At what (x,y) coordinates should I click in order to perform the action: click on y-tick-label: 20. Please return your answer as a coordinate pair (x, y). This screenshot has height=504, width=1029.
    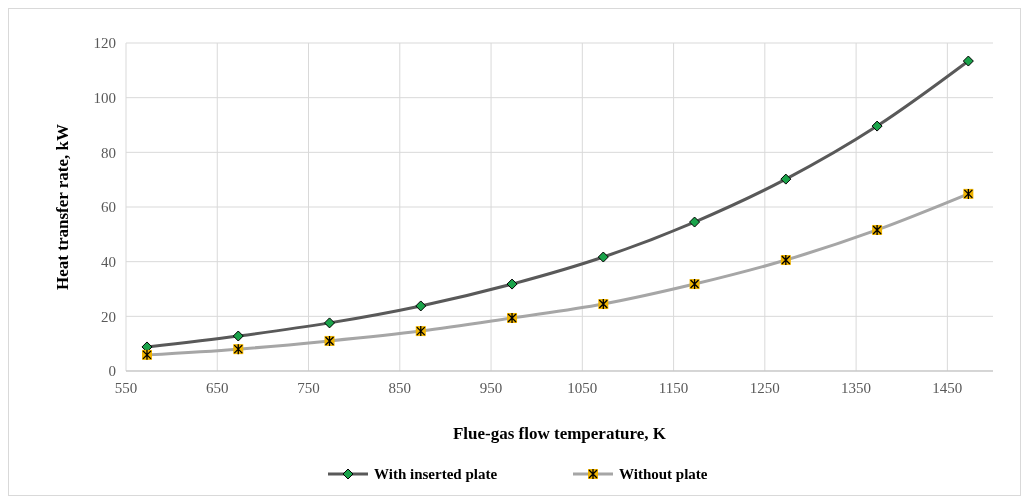
    Looking at the image, I should click on (108, 316).